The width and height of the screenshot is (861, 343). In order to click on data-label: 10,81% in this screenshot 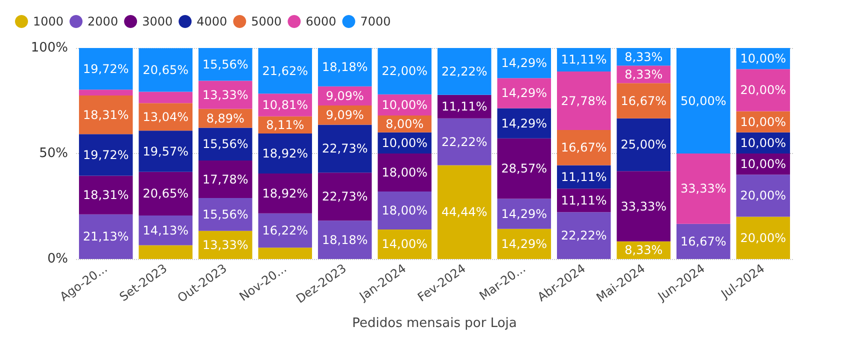, I will do `click(285, 105)`.